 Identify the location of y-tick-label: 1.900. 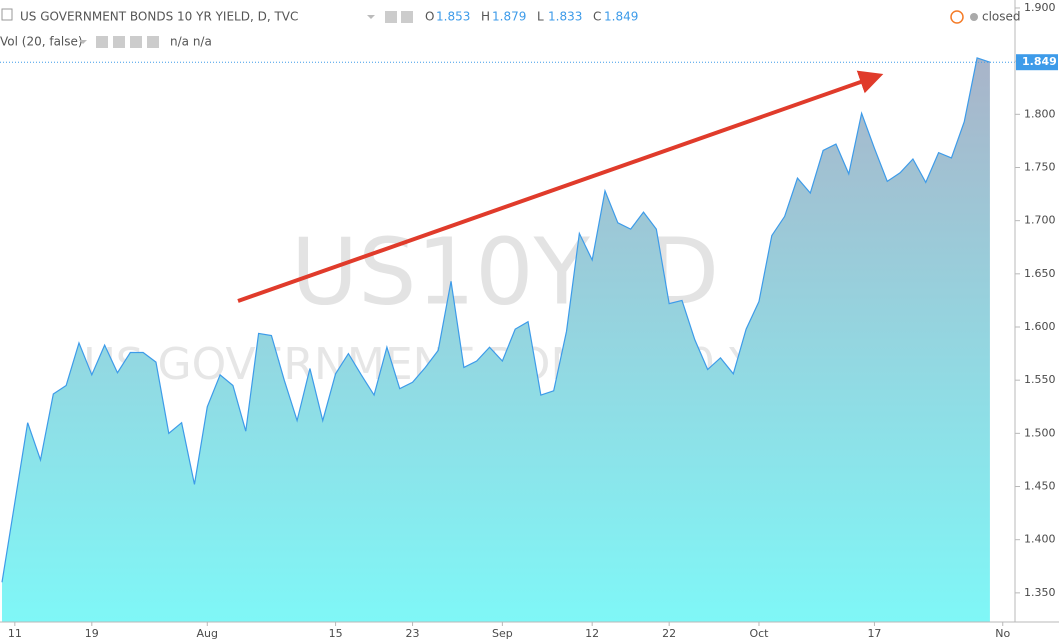
(1040, 7).